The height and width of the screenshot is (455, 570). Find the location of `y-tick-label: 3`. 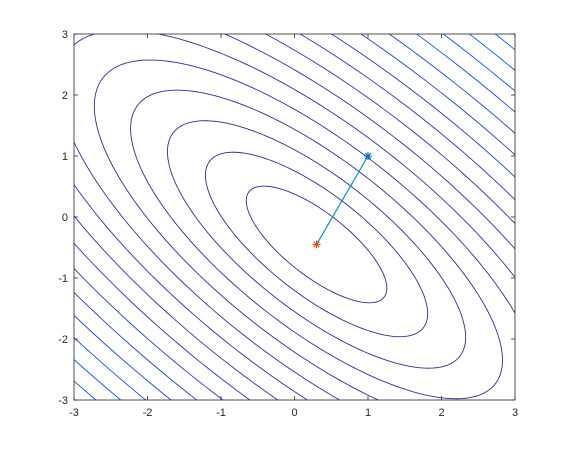

y-tick-label: 3 is located at coordinates (65, 35).